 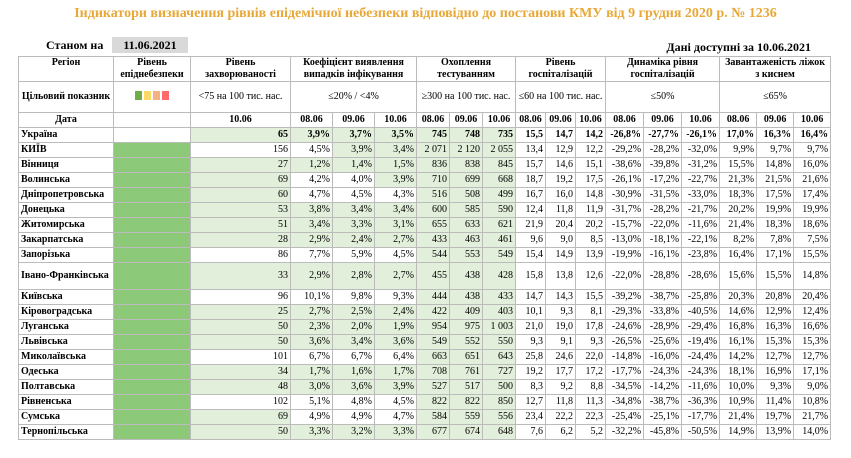 I want to click on region-name: Луганська, so click(x=66, y=327).